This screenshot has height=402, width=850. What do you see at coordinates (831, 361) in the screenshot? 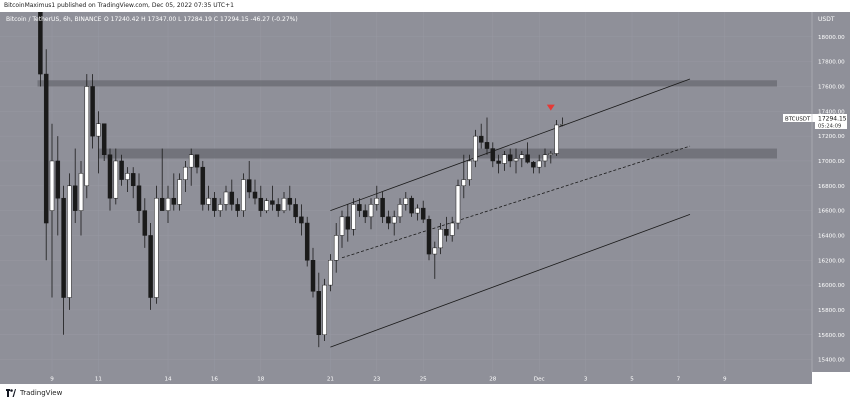
I see `y-tick-label: 15400.00` at bounding box center [831, 361].